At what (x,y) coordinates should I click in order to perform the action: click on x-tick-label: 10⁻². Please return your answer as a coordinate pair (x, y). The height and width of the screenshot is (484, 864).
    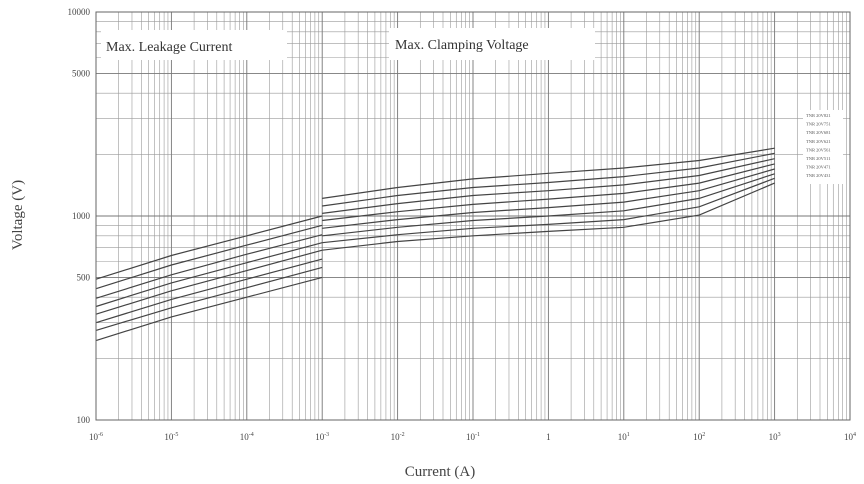
    Looking at the image, I should click on (398, 437).